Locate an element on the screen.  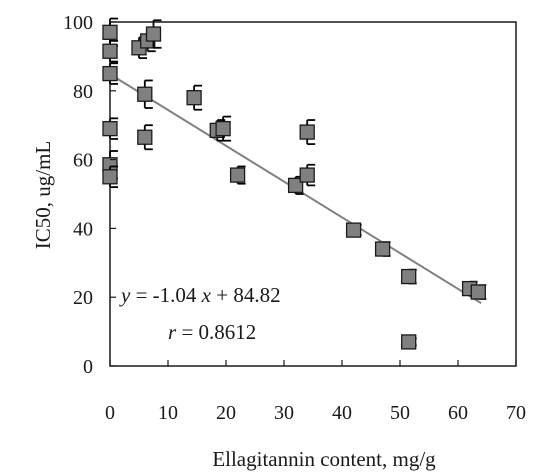
y-tick-label: 20 is located at coordinates (83, 298).